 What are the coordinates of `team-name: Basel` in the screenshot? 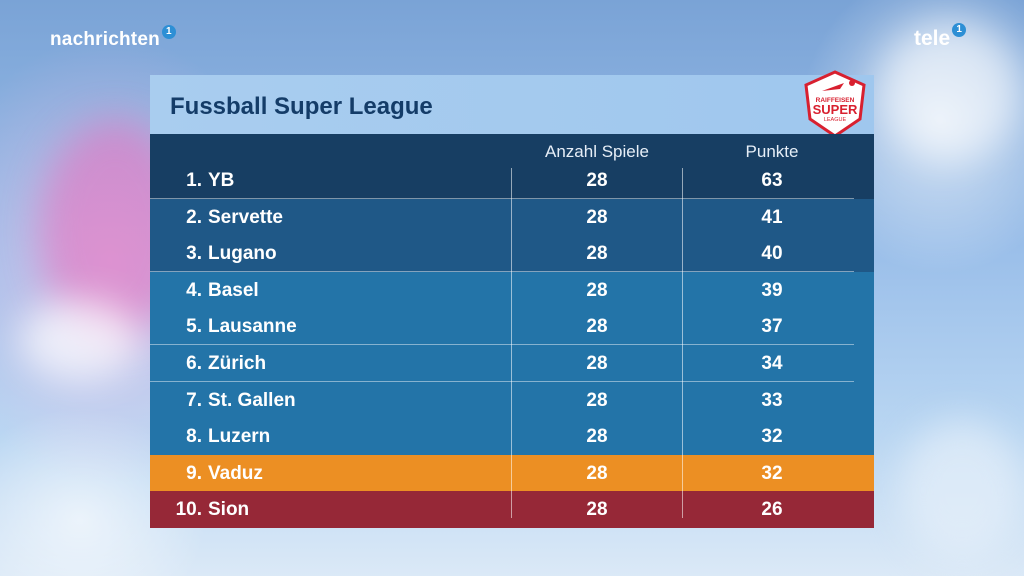 It's located at (233, 290).